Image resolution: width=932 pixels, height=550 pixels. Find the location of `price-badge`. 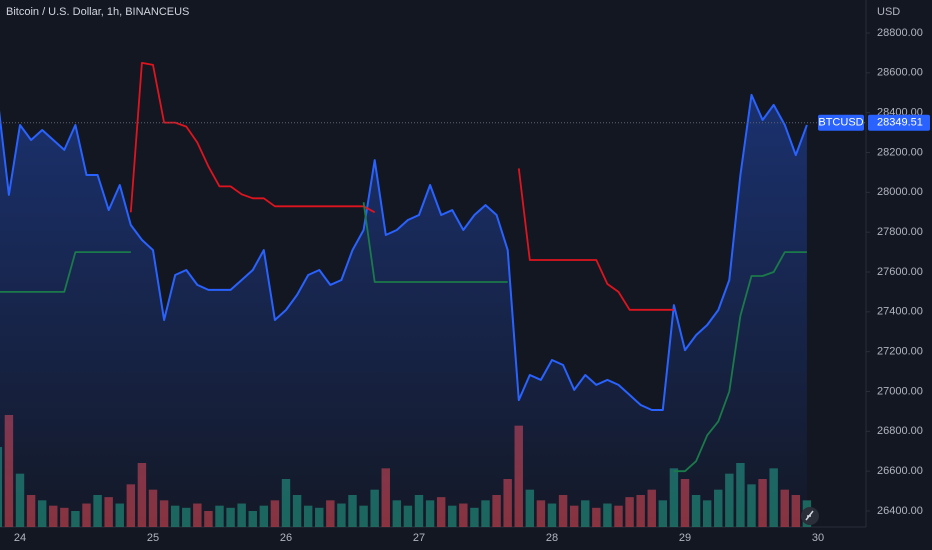

price-badge is located at coordinates (899, 122).